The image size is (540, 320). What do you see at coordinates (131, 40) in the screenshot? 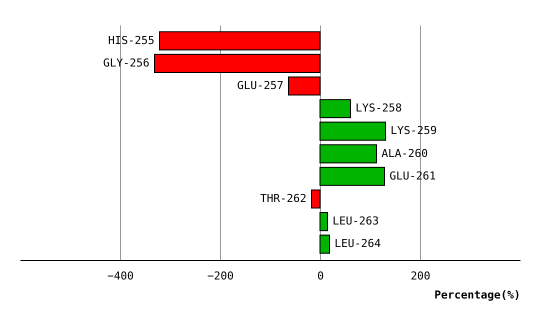
I see `y-tick-label: HIS-255` at bounding box center [131, 40].